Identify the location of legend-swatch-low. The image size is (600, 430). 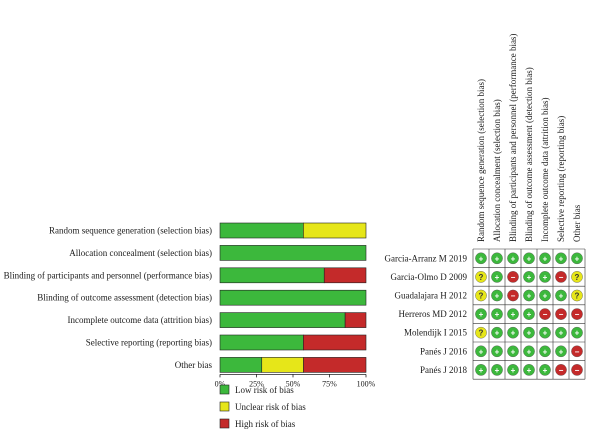
(224, 389).